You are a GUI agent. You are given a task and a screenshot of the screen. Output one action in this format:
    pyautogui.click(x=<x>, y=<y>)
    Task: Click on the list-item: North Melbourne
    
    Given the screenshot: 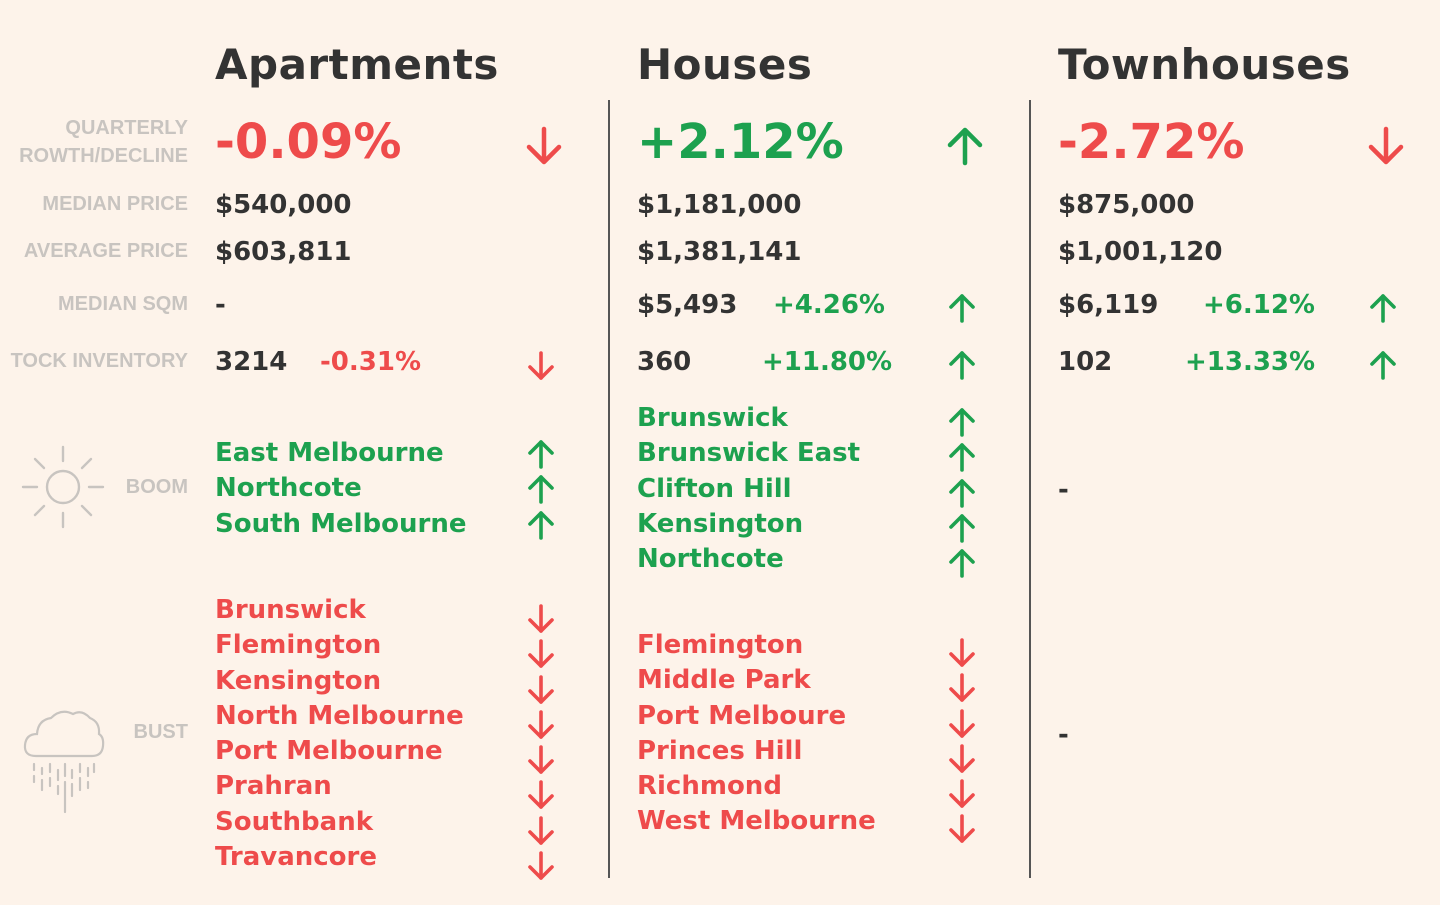 What is the action you would take?
    pyautogui.click(x=339, y=715)
    